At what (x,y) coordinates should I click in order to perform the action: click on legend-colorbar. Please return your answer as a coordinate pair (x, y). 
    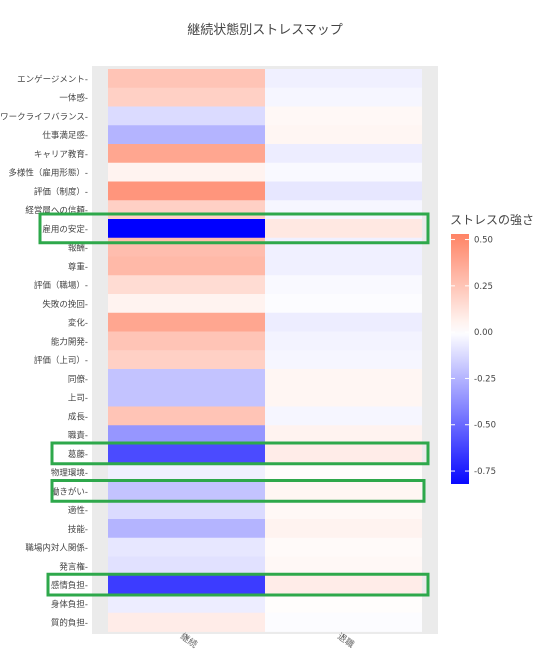
    Looking at the image, I should click on (460, 359).